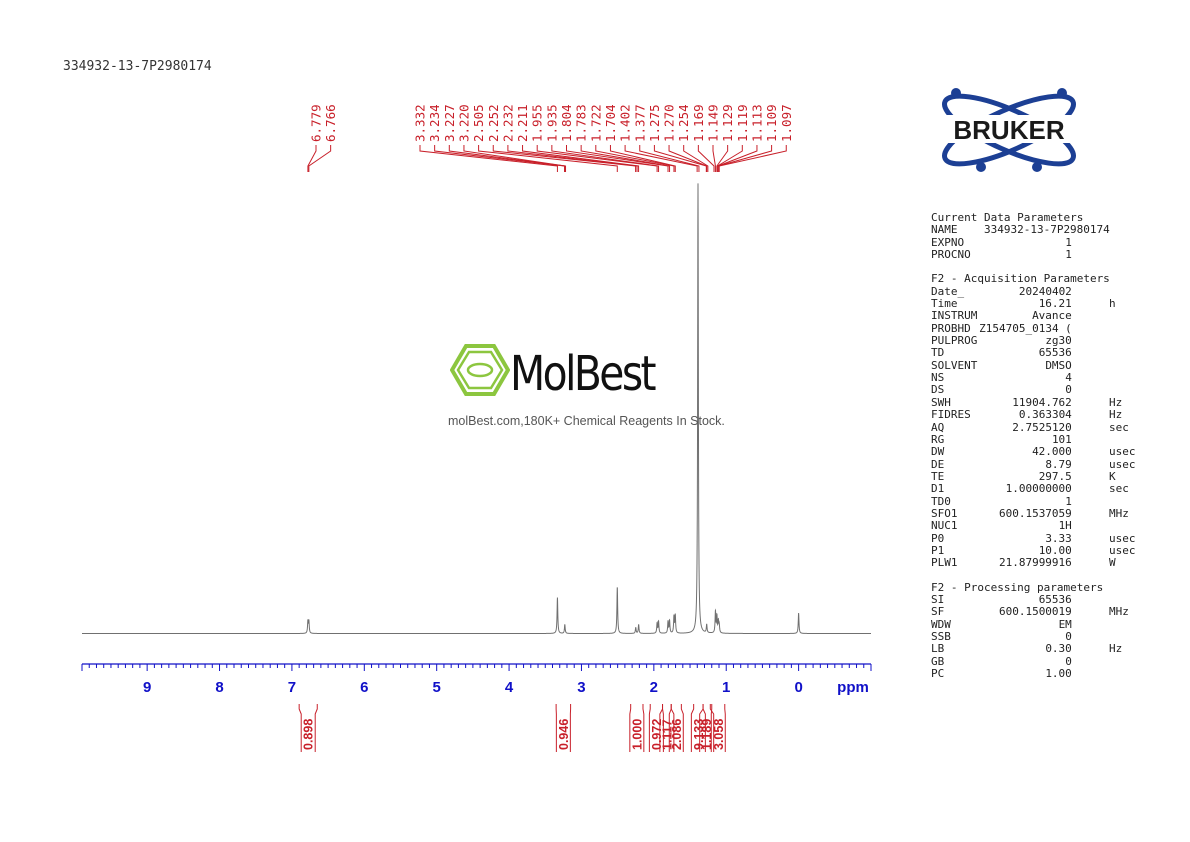 The height and width of the screenshot is (842, 1190). I want to click on tick-label: 8, so click(219, 687).